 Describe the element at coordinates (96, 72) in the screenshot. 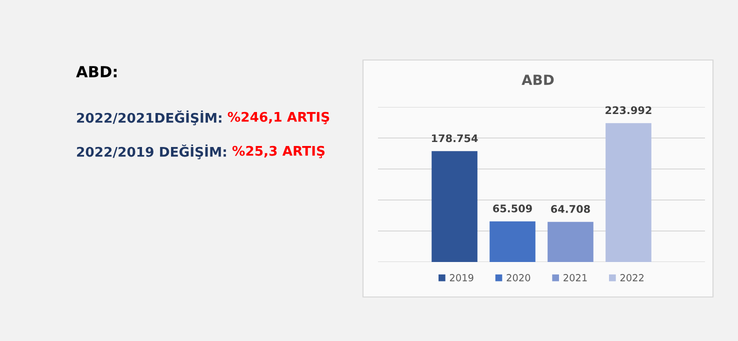

I see `text: ABD:` at that location.